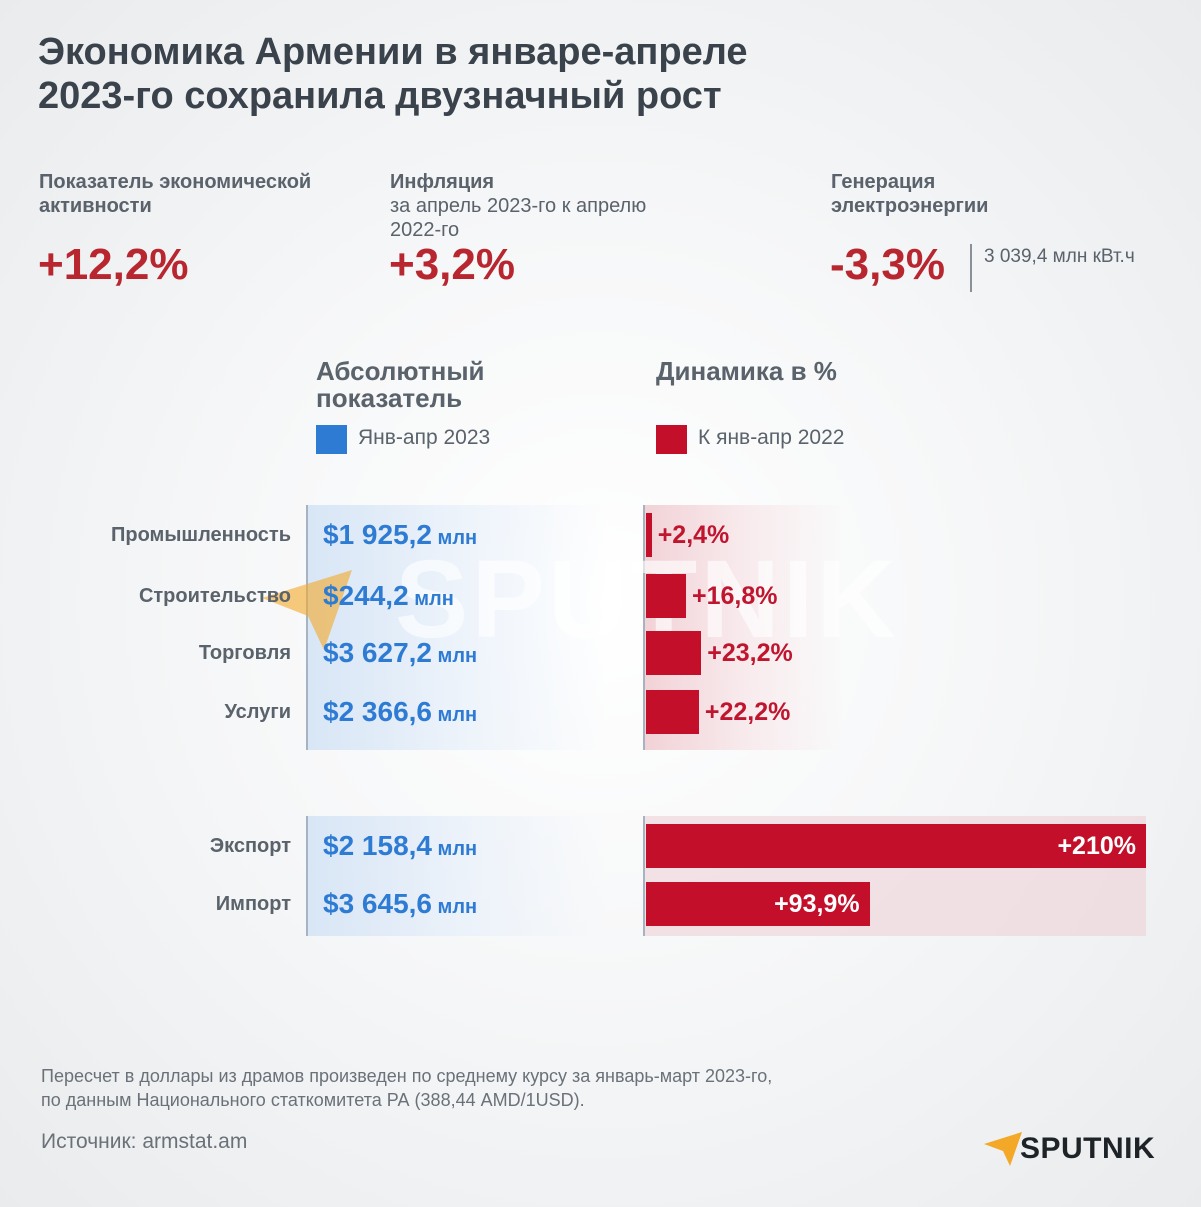  I want to click on abs-value: $2 366,6 млн, so click(400, 713).